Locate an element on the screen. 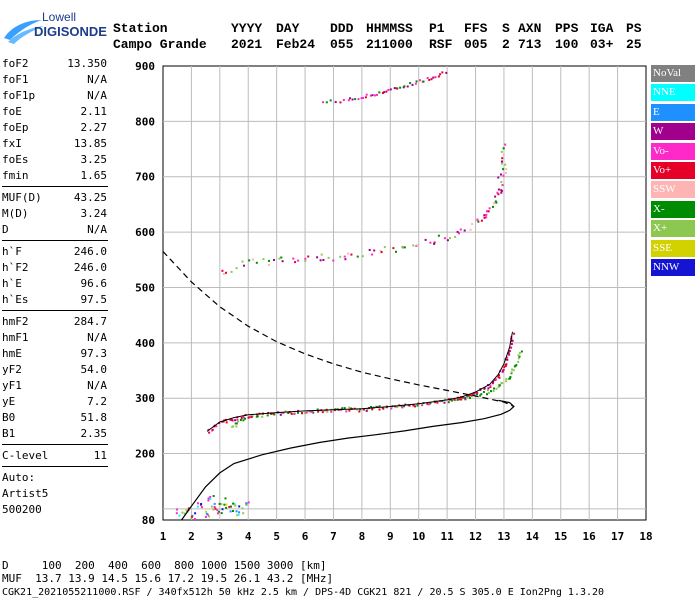 This screenshot has width=700, height=600. param-row-clevel: C-level 11 is located at coordinates (55, 456).